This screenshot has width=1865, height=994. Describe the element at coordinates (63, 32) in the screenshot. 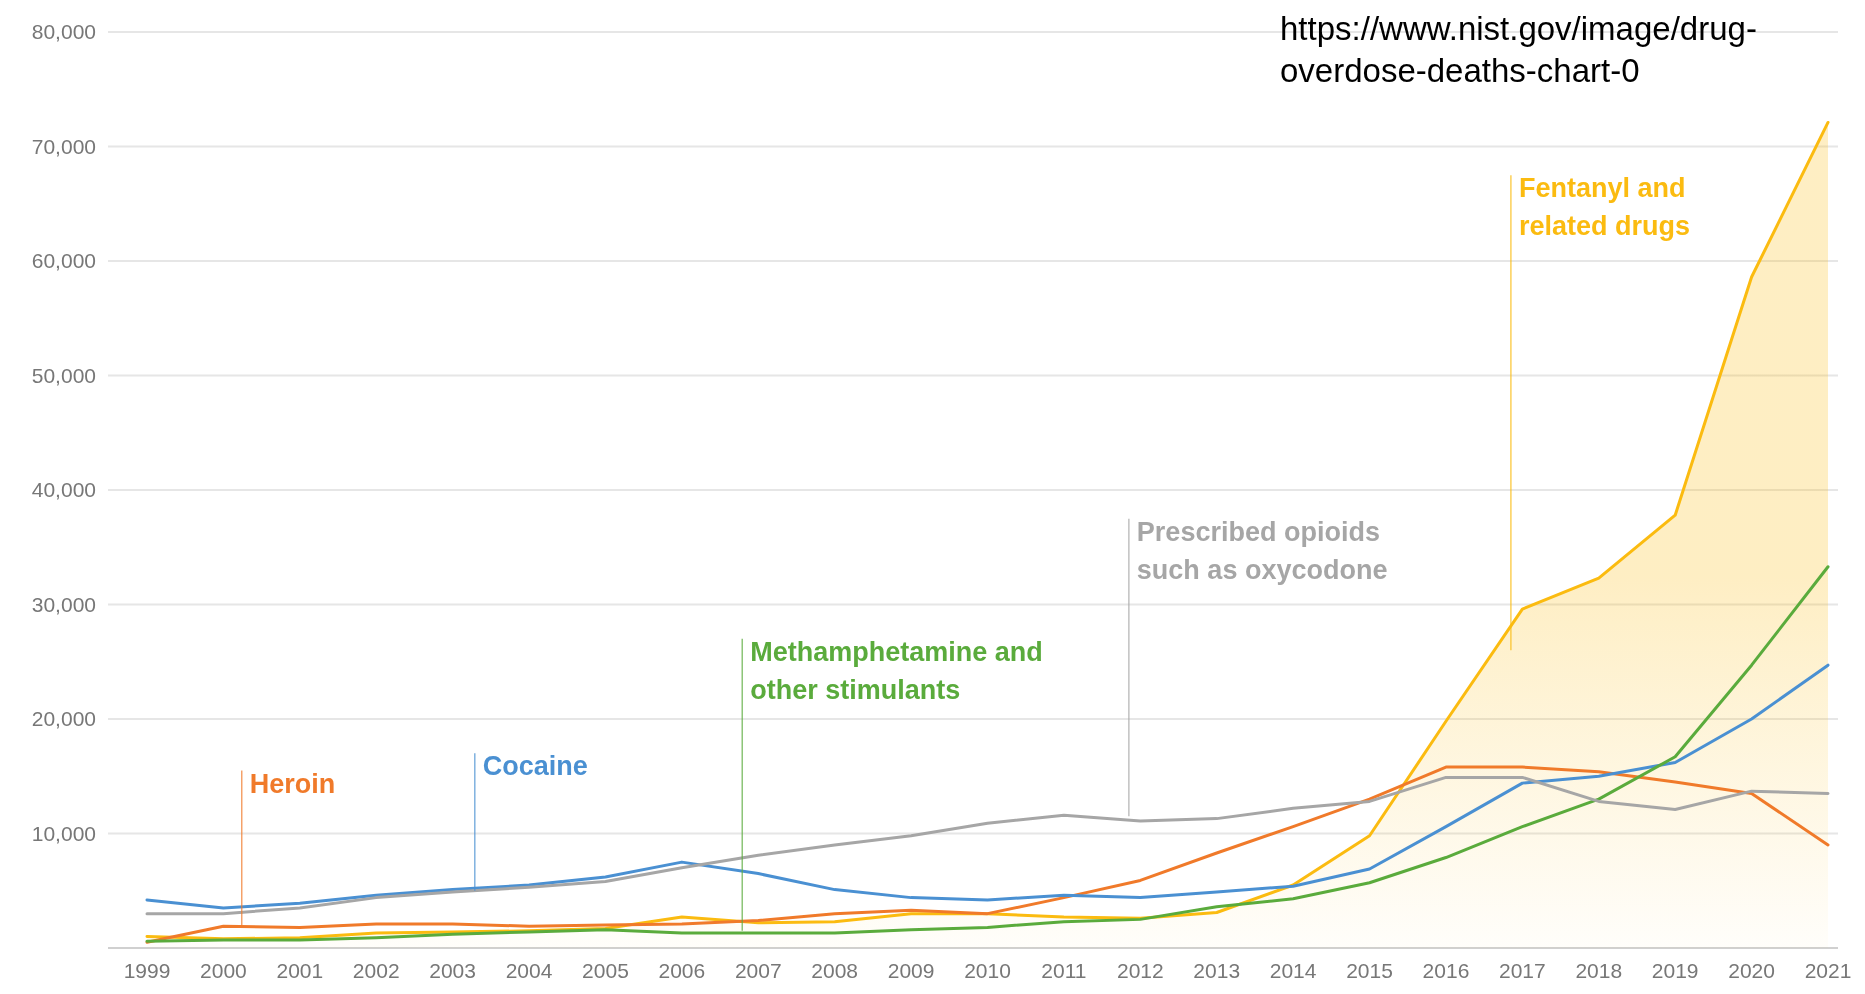

I see `y-tick-label: 80,000` at that location.